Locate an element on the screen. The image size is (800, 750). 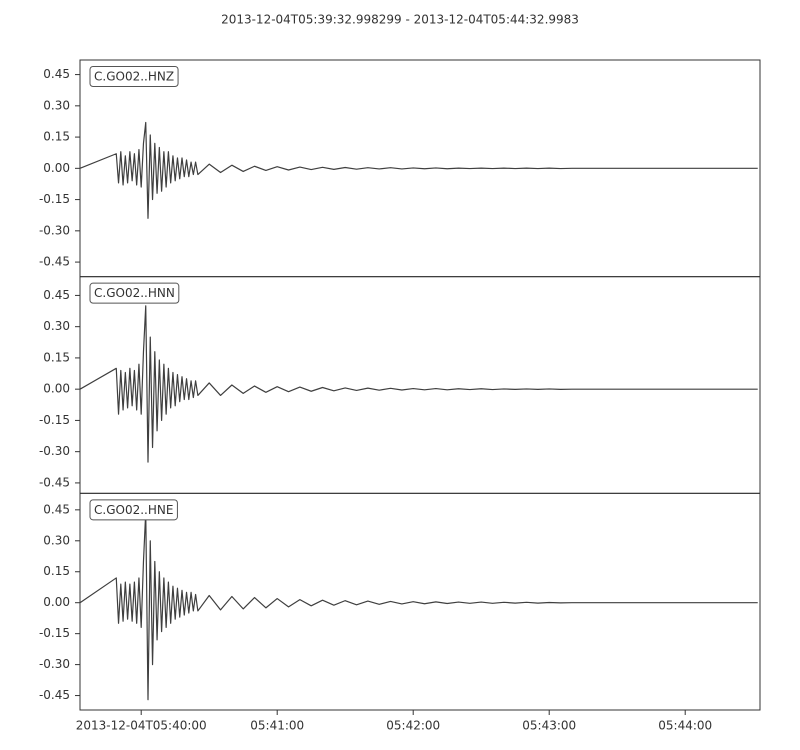
x-tick-label: 05:43:00 is located at coordinates (549, 726).